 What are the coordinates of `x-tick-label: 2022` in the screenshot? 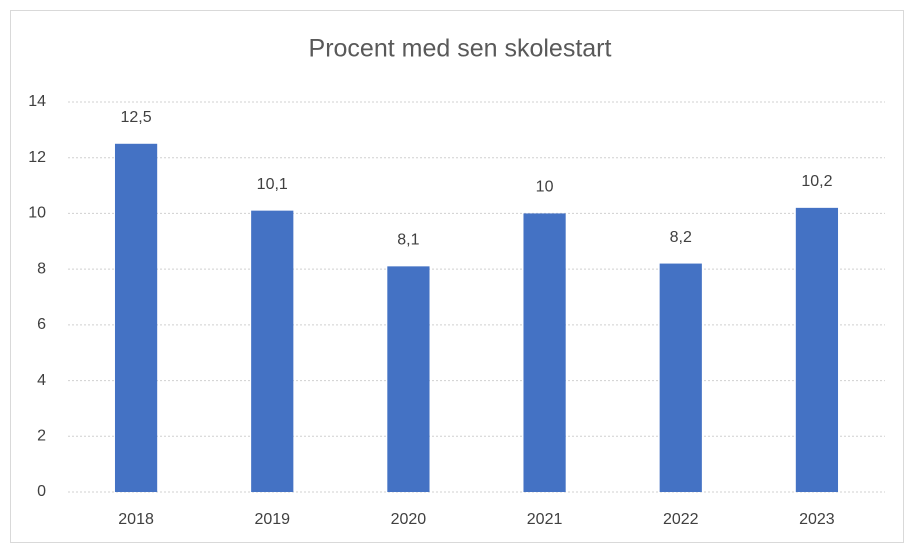 It's located at (681, 519).